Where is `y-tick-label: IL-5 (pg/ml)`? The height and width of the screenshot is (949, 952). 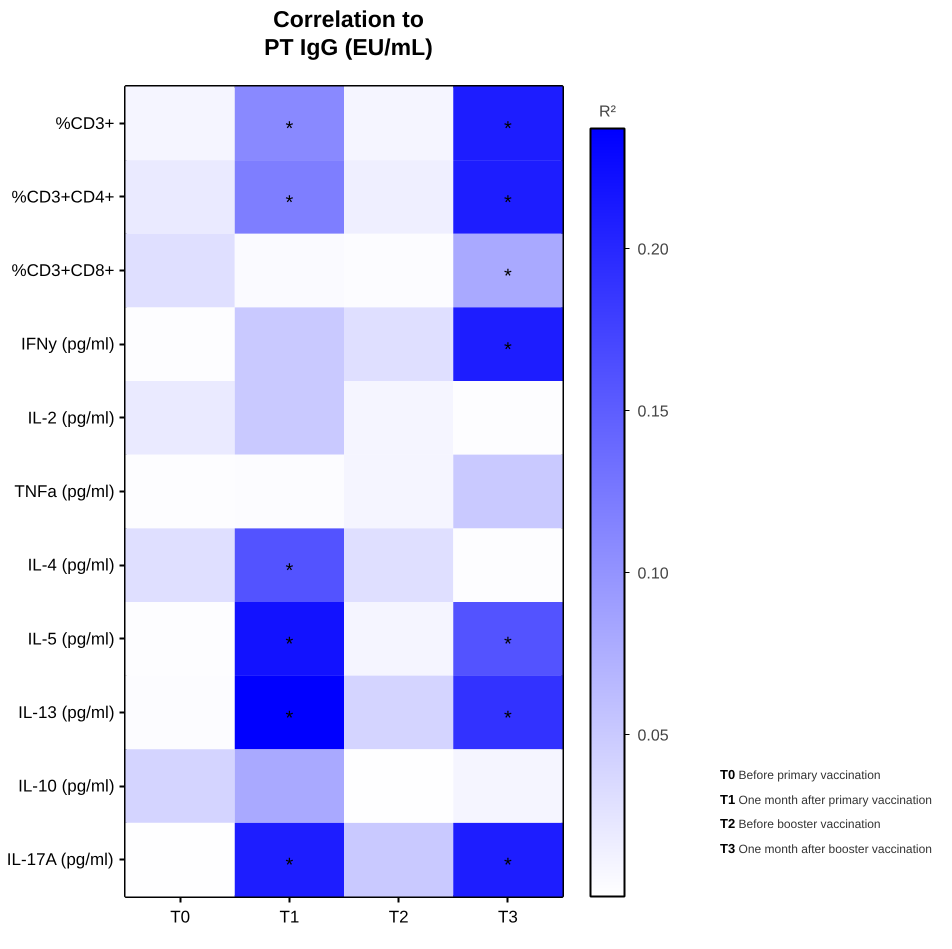 y-tick-label: IL-5 (pg/ml) is located at coordinates (71, 638).